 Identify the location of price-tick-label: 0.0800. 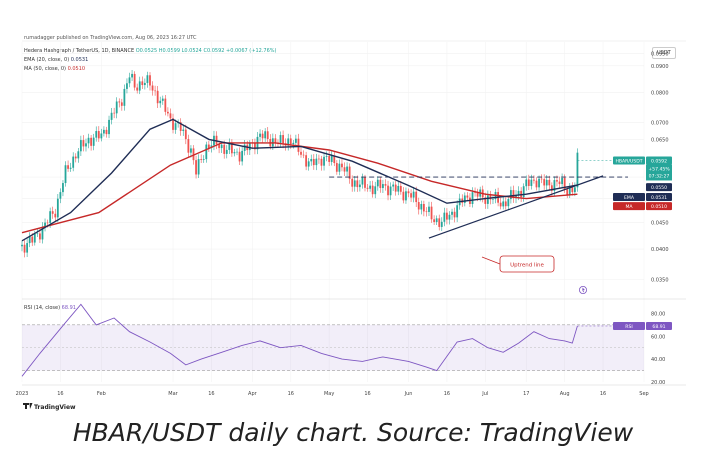
(660, 93).